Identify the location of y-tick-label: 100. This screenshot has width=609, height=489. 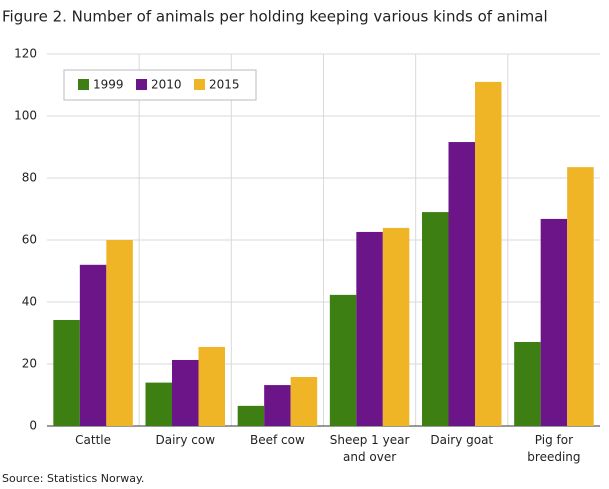
(25, 116).